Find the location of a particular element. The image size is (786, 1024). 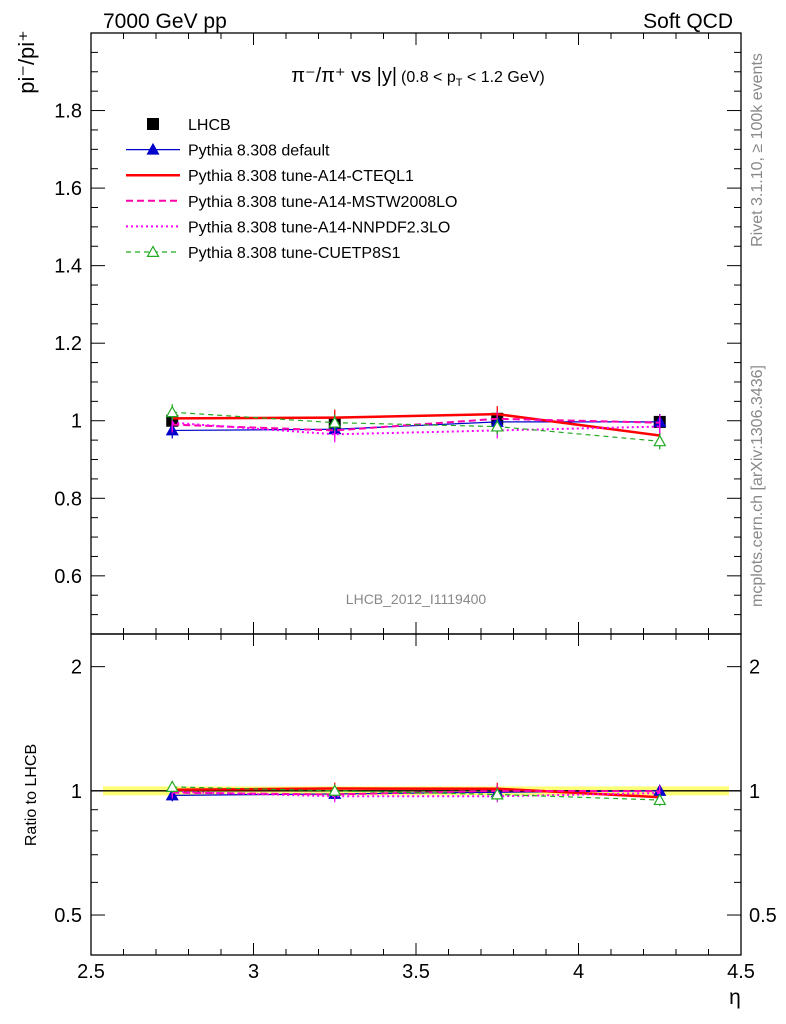

plot-title-cut-sub: T is located at coordinates (459, 83).